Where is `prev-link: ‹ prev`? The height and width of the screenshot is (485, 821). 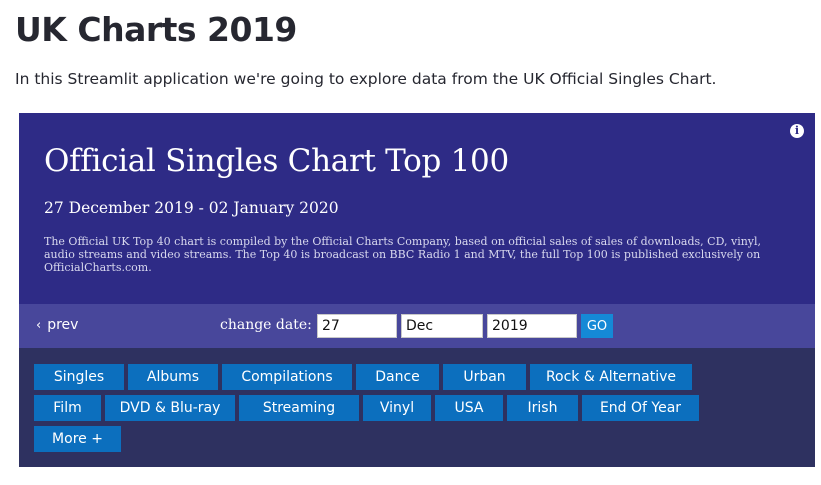
prev-link: ‹ prev is located at coordinates (57, 325).